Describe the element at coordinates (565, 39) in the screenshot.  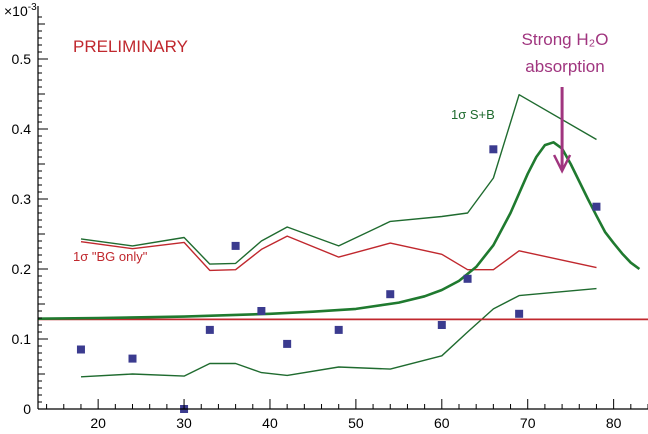
I see `absorption-label-line1: Strong H₂O` at that location.